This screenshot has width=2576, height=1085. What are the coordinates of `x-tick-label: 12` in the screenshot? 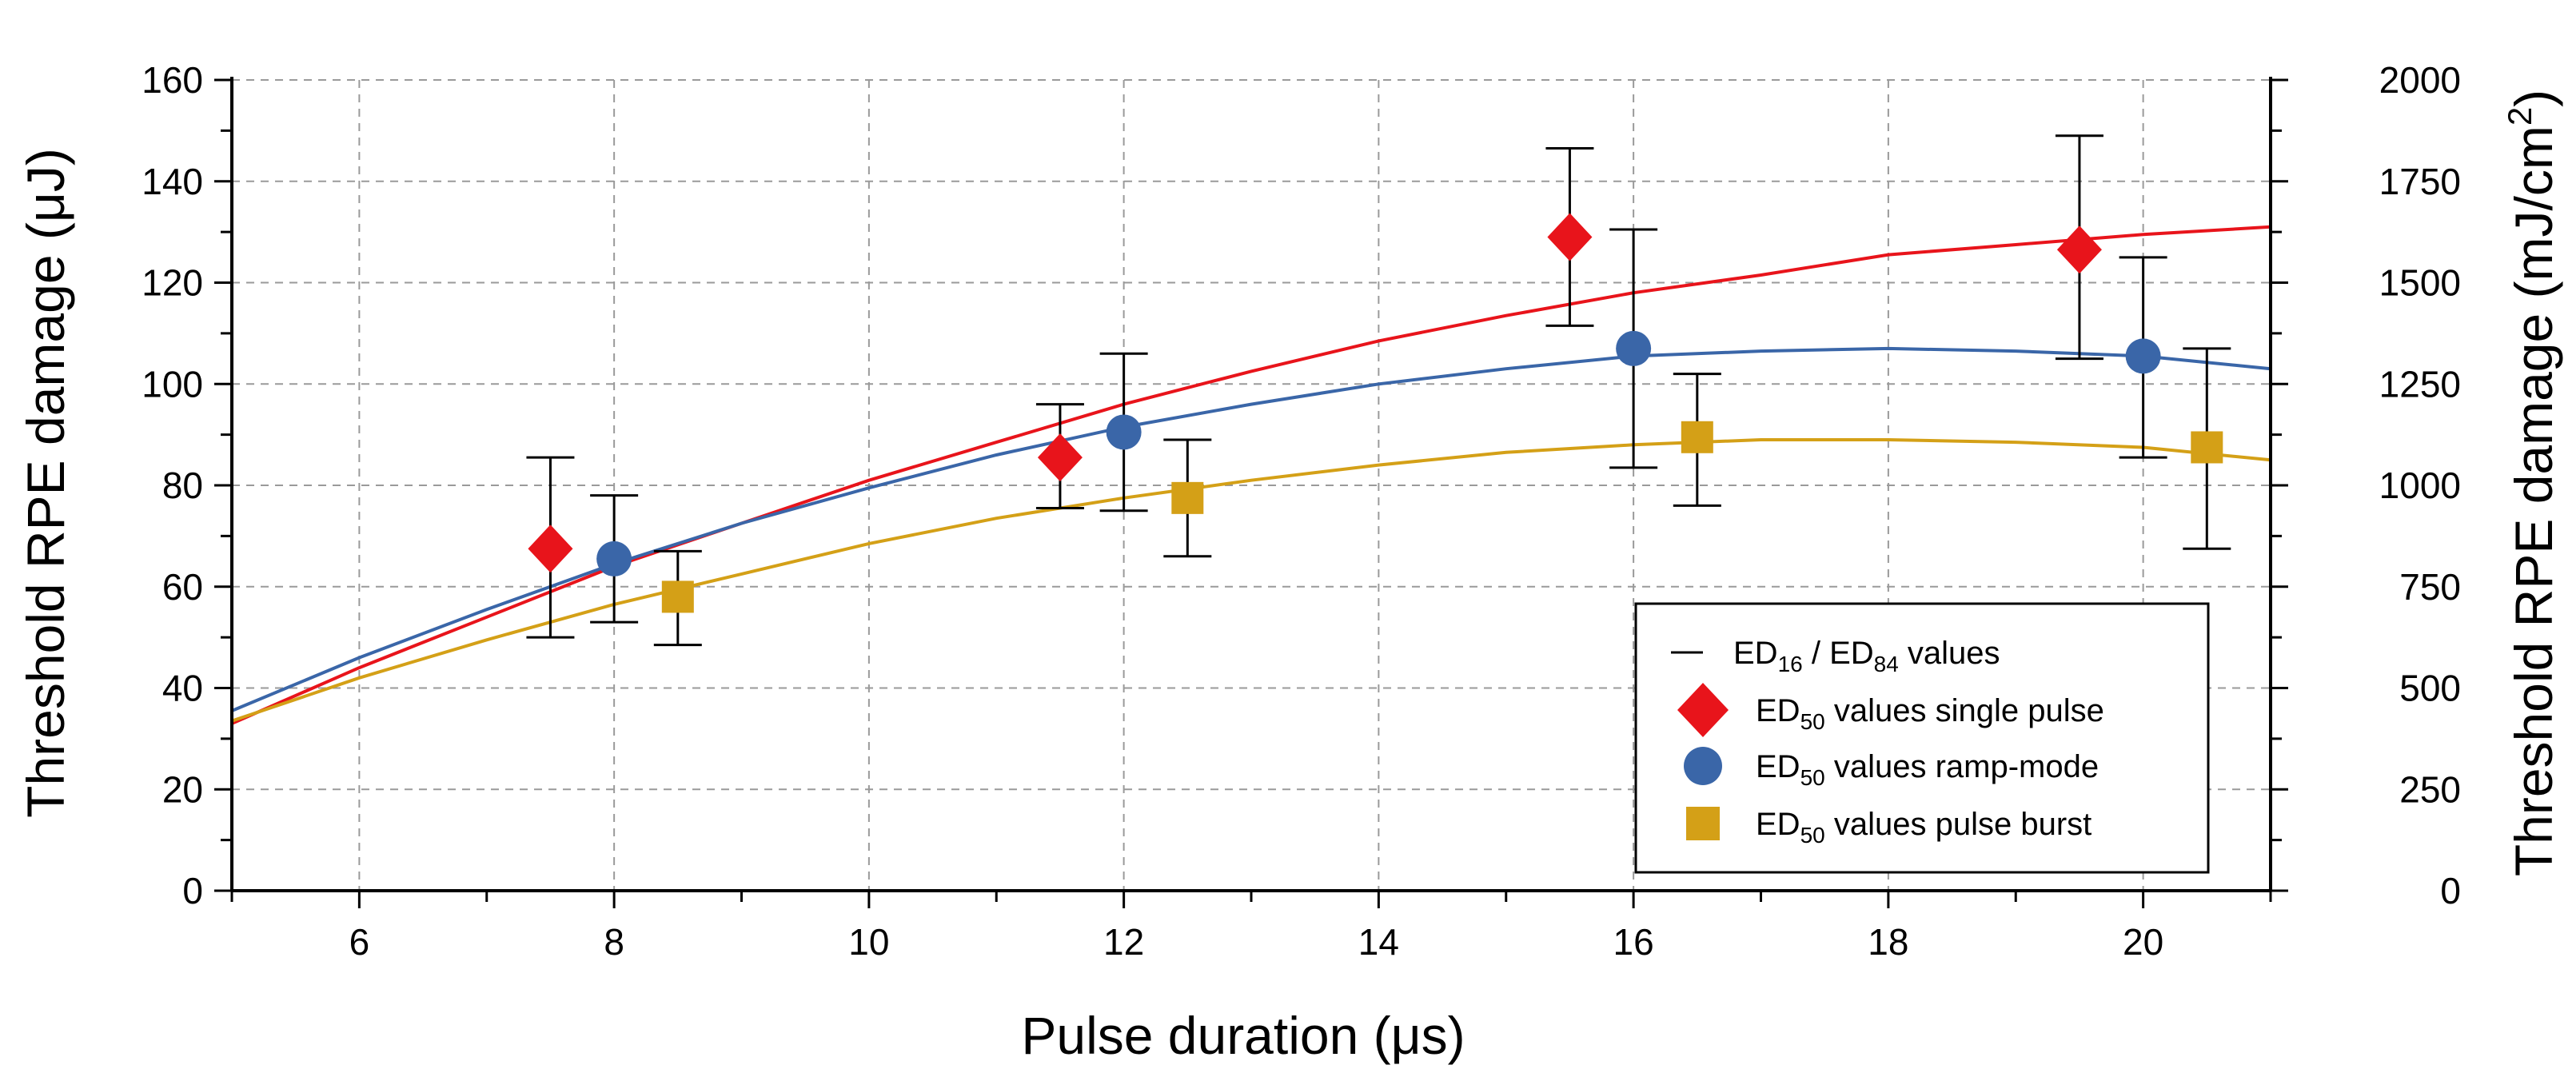 It's located at (1124, 942).